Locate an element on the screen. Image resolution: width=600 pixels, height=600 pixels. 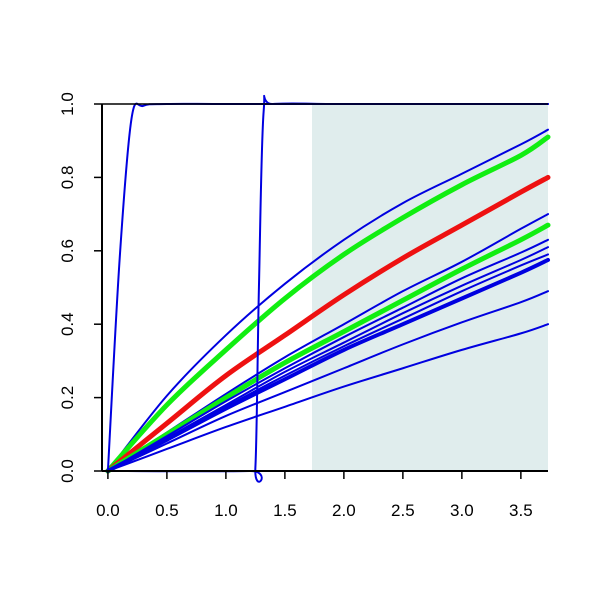
y-tick-label: 0.6 is located at coordinates (67, 251).